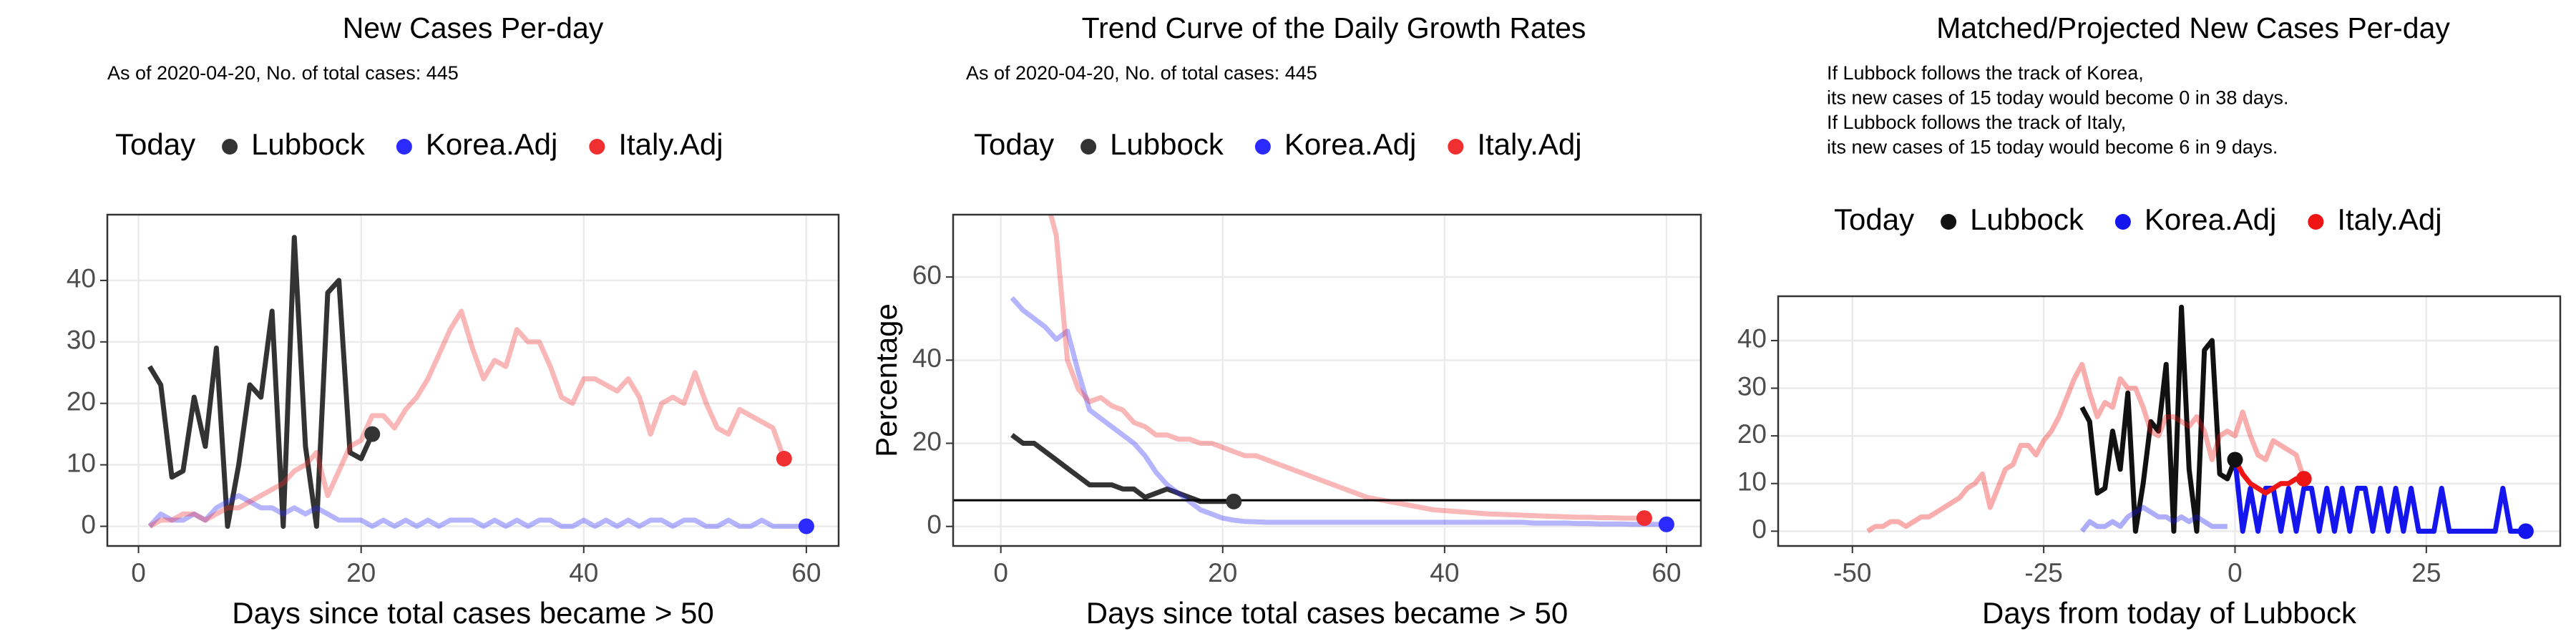 The width and height of the screenshot is (2576, 644). What do you see at coordinates (1852, 572) in the screenshot?
I see `x-tick-label: -50` at bounding box center [1852, 572].